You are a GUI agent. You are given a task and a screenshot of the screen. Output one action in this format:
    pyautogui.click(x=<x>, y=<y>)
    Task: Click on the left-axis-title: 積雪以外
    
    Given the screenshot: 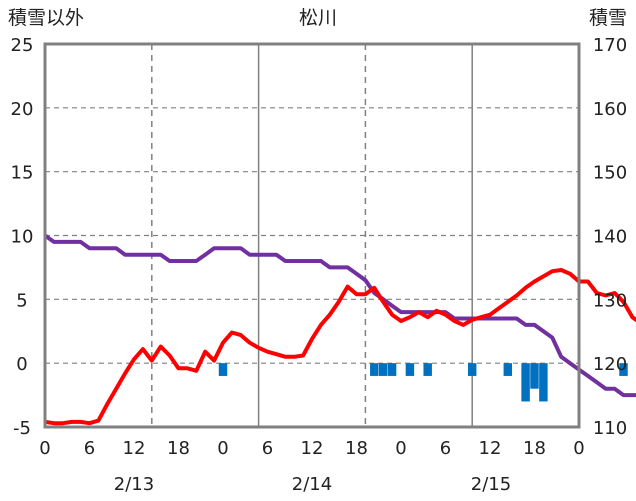 What is the action you would take?
    pyautogui.click(x=46, y=18)
    